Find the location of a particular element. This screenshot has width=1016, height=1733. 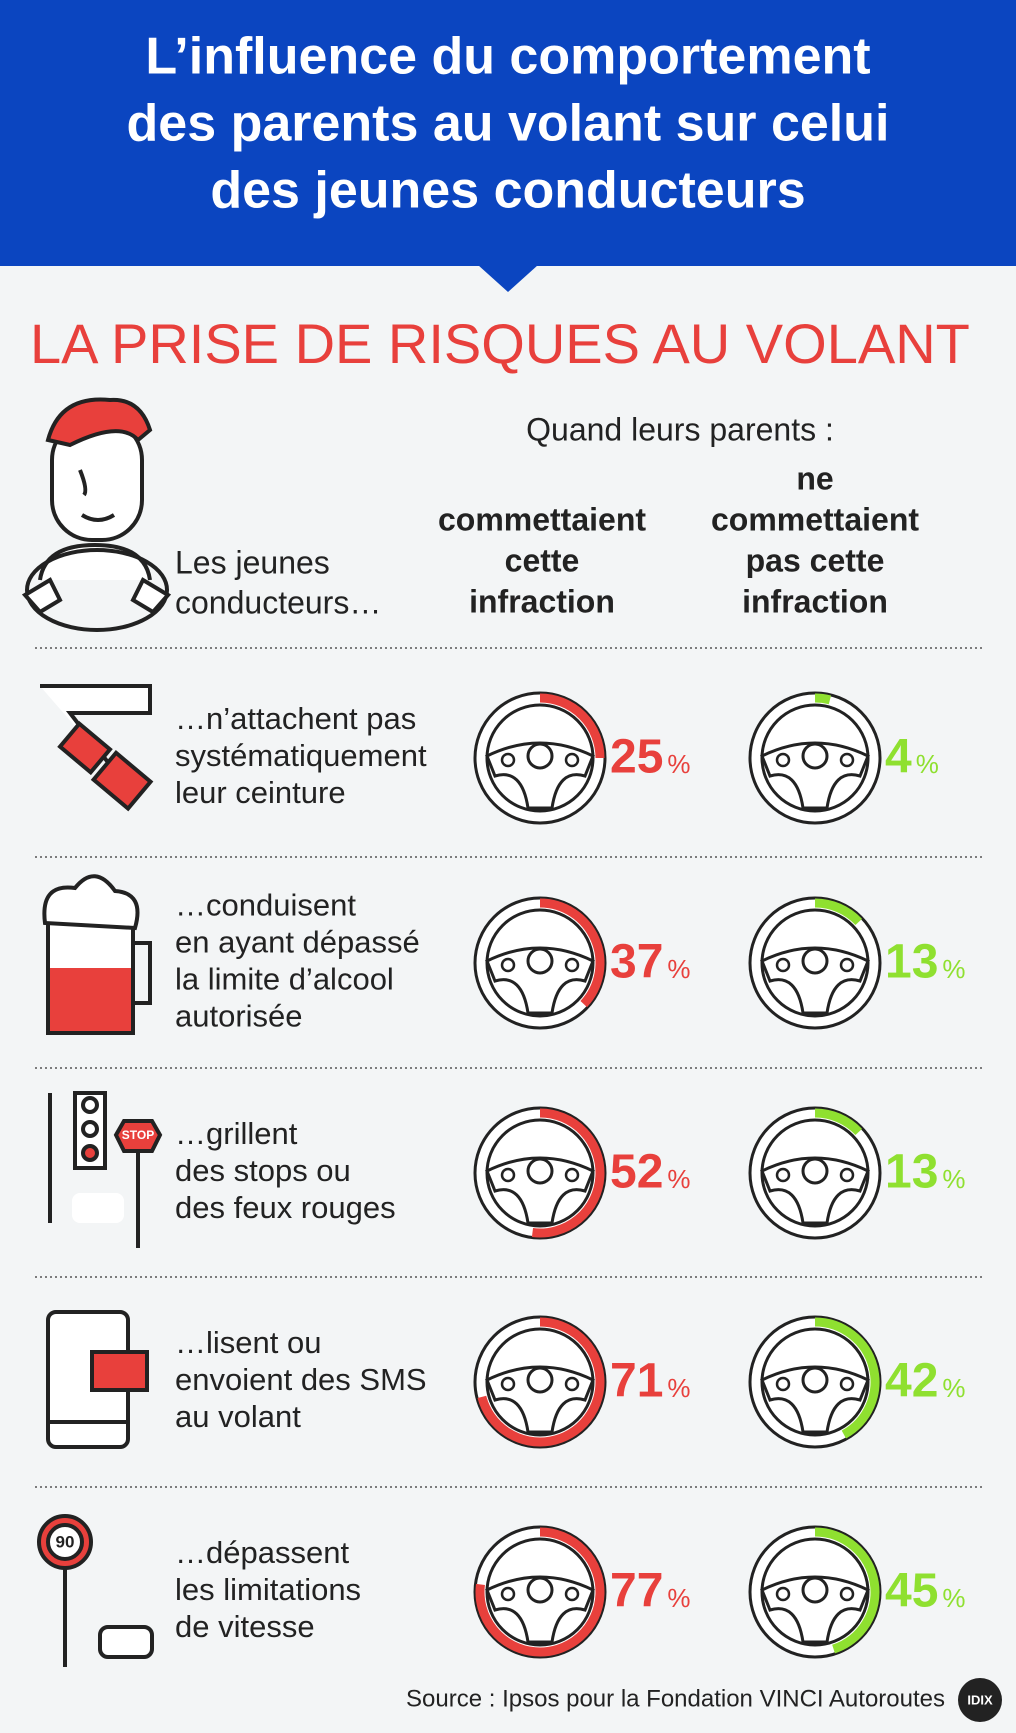

stop-sign is located at coordinates (138, 1136).